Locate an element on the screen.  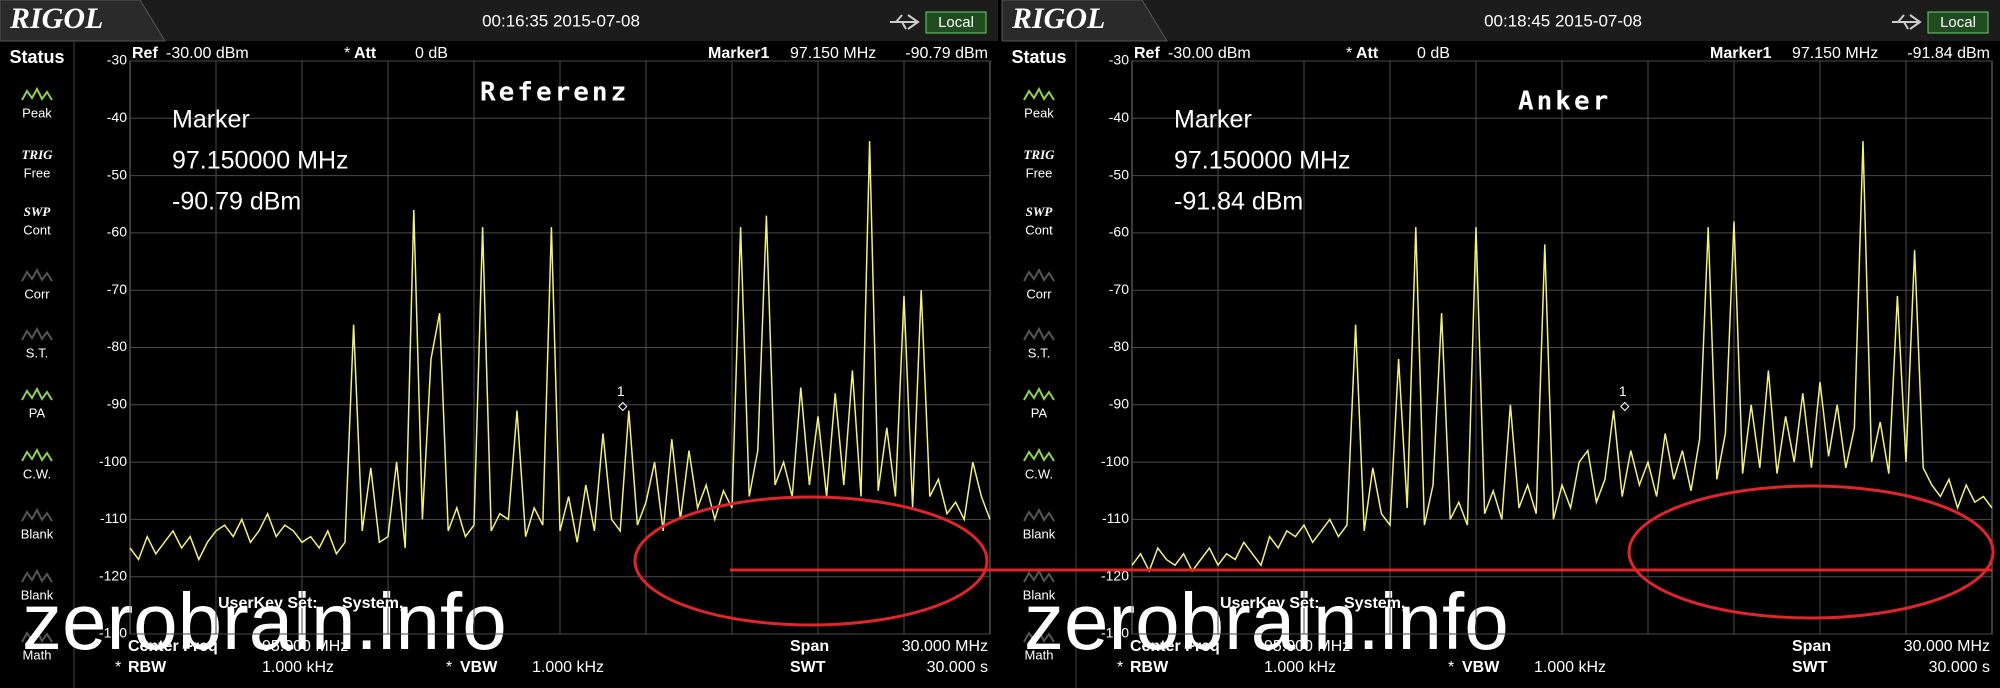
y-tick-label: -80 is located at coordinates (1119, 346).